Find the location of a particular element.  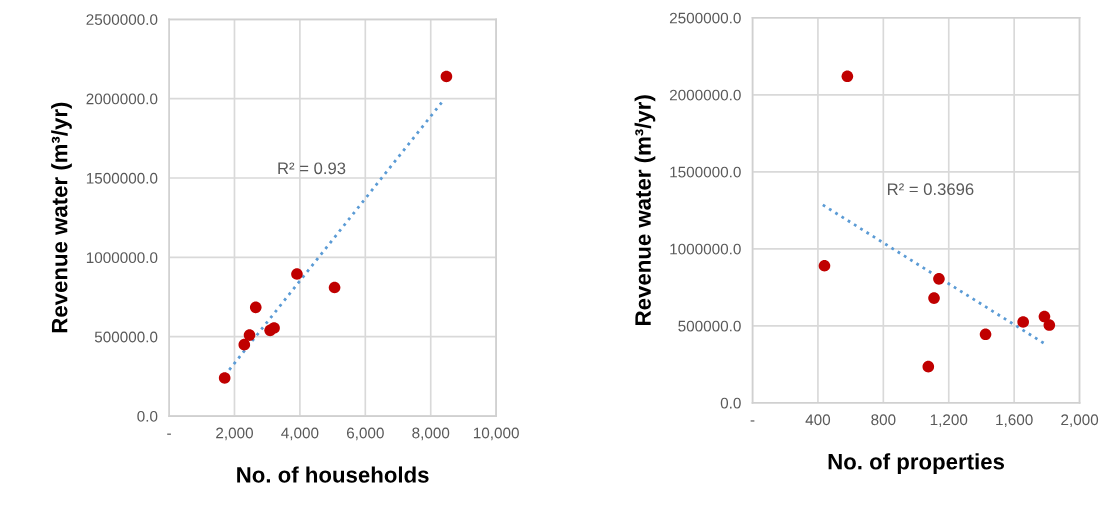

x-tick-label: 1,200 is located at coordinates (949, 420).